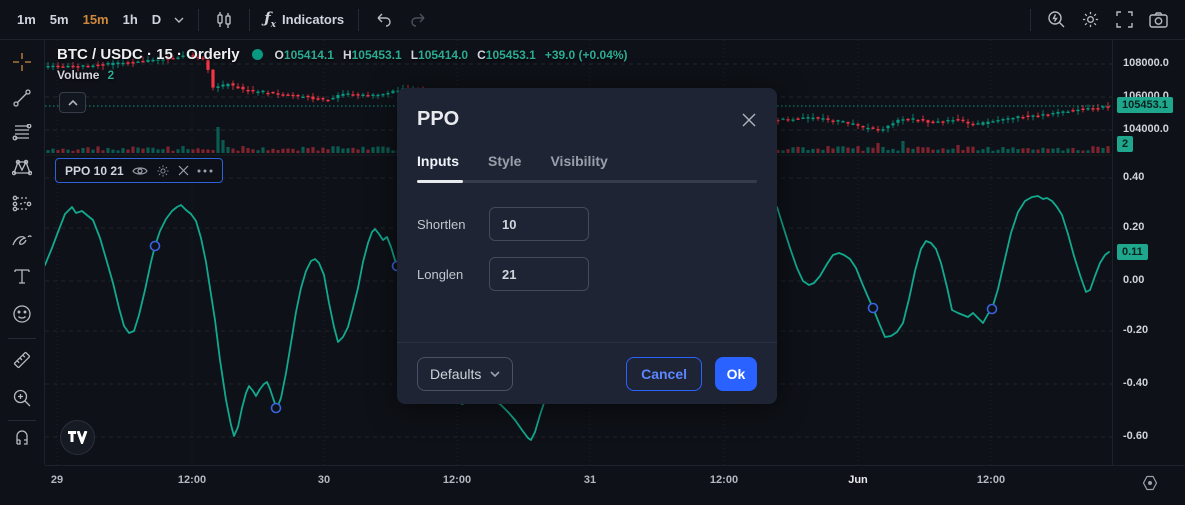 This screenshot has height=505, width=1185. Describe the element at coordinates (22, 133) in the screenshot. I see `fib-retracement-tool-icon` at that location.